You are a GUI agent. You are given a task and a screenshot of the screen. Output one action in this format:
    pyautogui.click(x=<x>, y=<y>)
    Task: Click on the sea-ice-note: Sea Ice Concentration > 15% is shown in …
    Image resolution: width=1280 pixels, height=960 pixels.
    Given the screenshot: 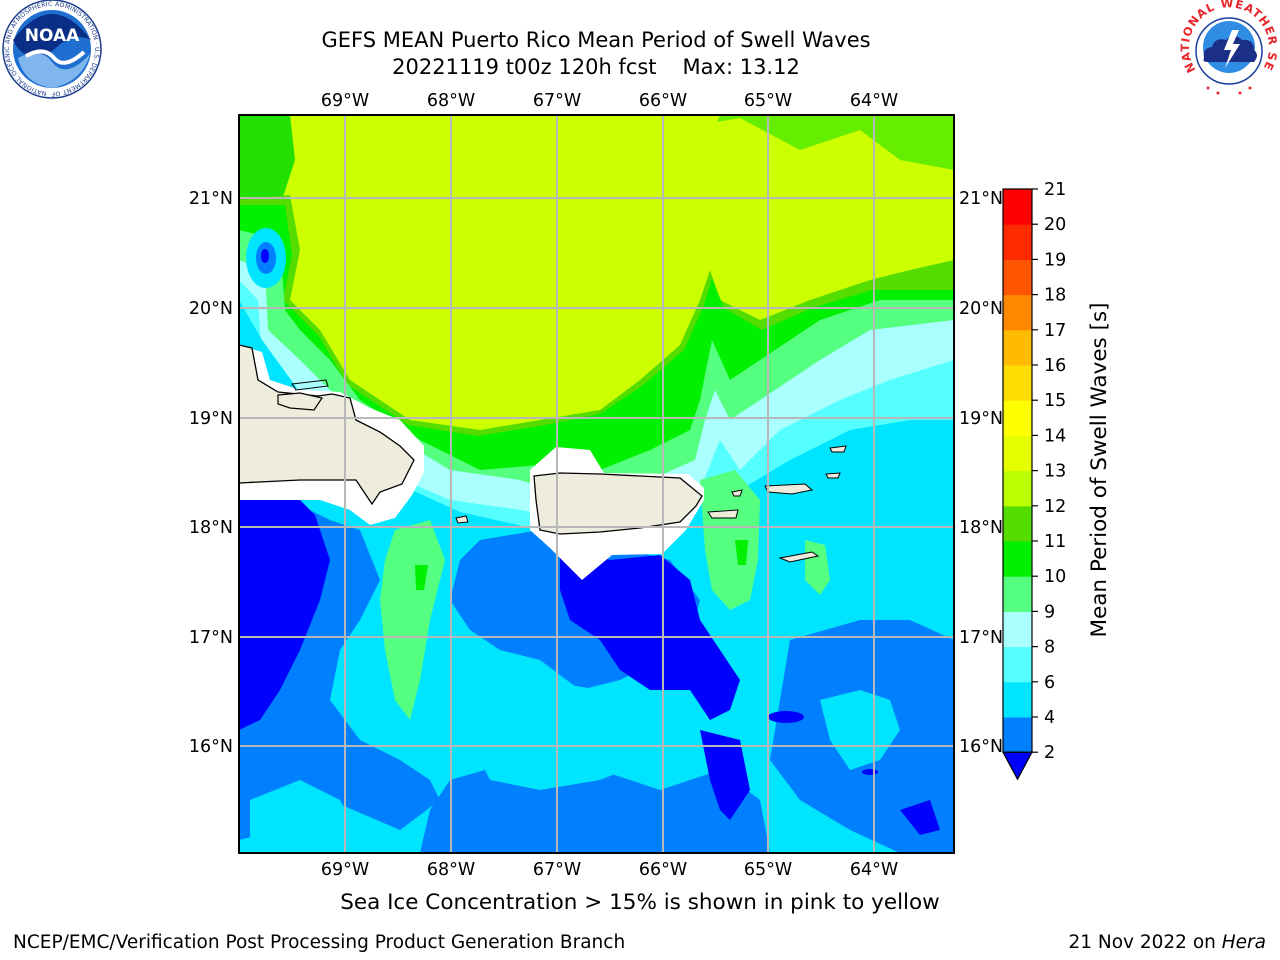 What is the action you would take?
    pyautogui.click(x=640, y=902)
    